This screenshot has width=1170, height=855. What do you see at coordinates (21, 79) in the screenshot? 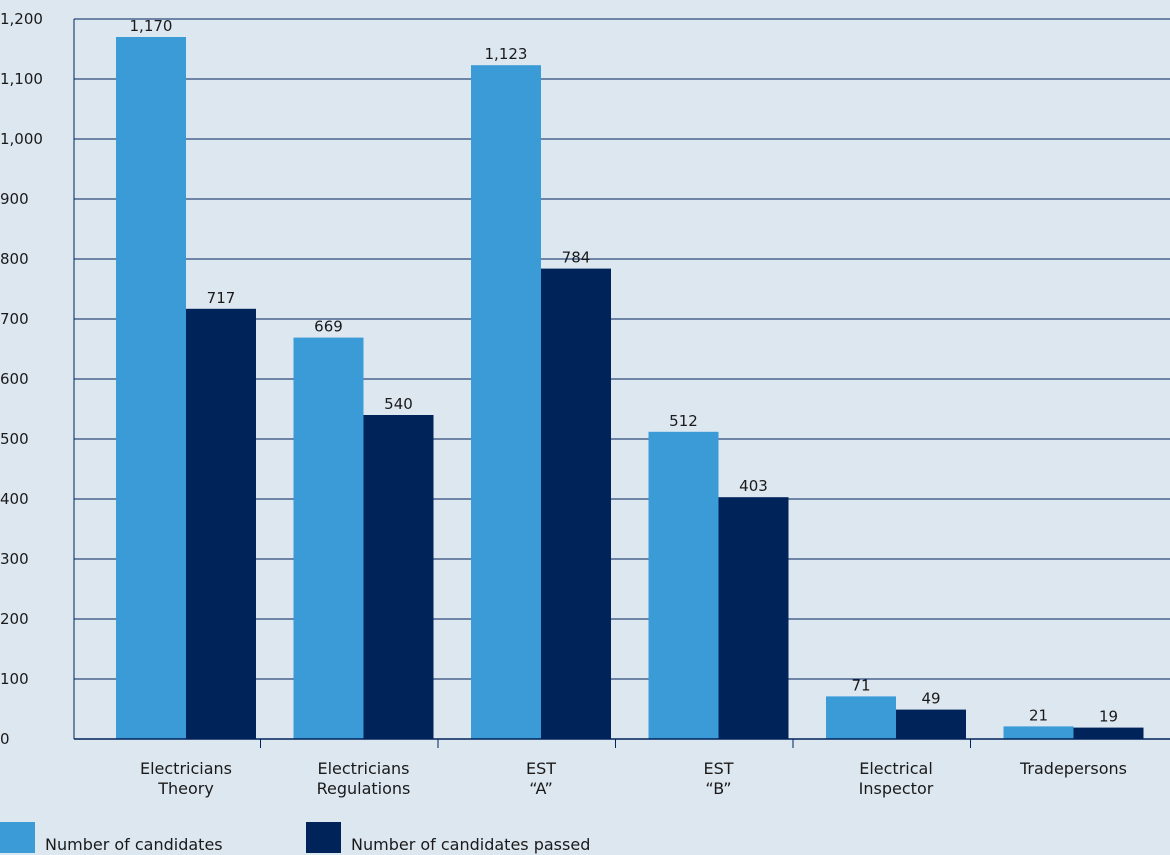
I see `y-tick-label: 1,100` at bounding box center [21, 79].